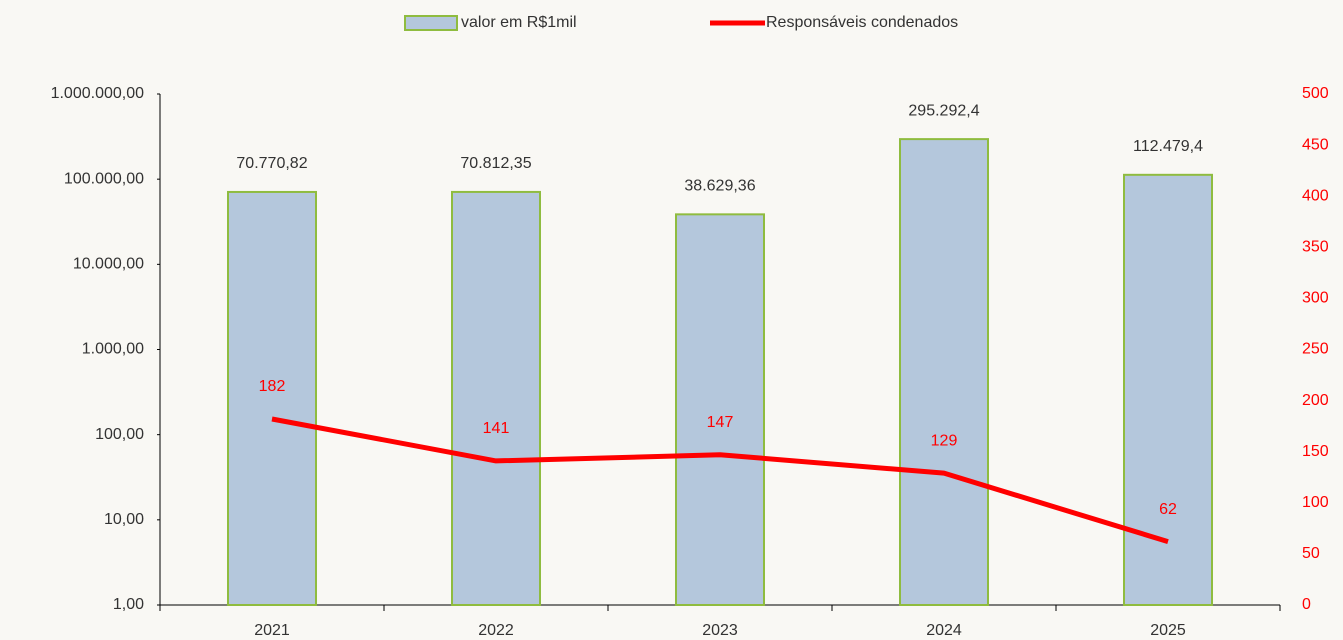 This screenshot has width=1343, height=640. Describe the element at coordinates (496, 428) in the screenshot. I see `line-value-label: 141` at that location.